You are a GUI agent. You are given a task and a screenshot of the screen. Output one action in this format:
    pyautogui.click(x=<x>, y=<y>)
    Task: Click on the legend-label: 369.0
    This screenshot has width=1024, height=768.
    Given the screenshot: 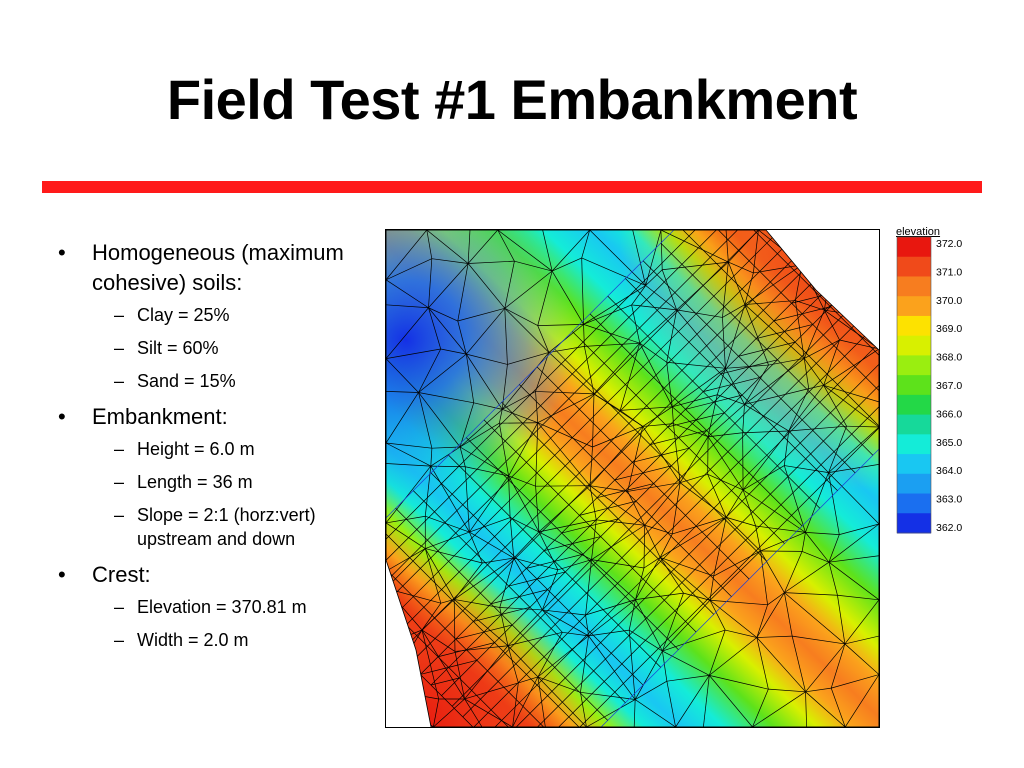 What is the action you would take?
    pyautogui.click(x=949, y=329)
    